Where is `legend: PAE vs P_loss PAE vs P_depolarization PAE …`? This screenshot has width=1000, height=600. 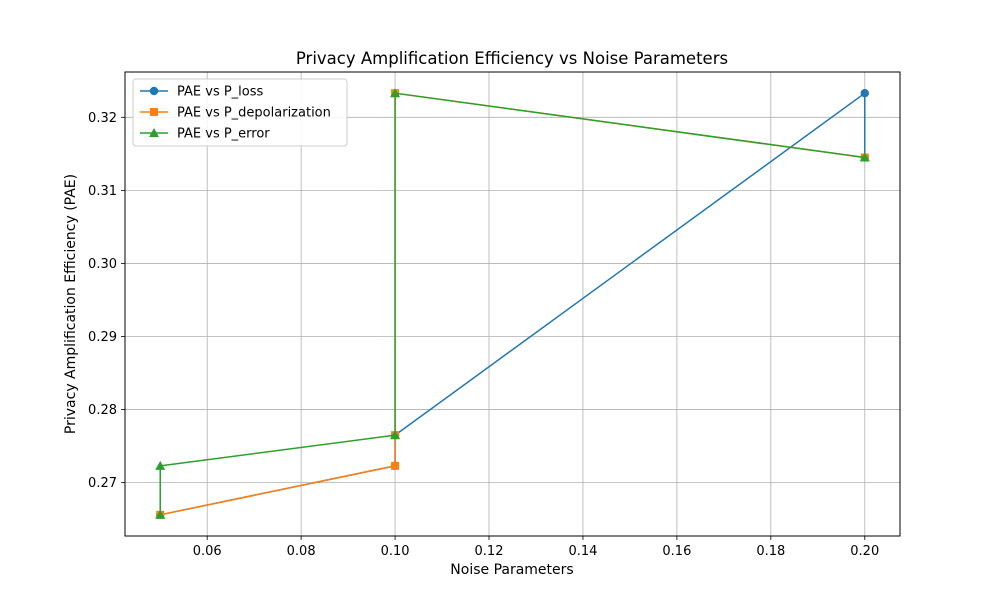
legend: PAE vs P_loss PAE vs P_depolarization PAE … is located at coordinates (240, 112).